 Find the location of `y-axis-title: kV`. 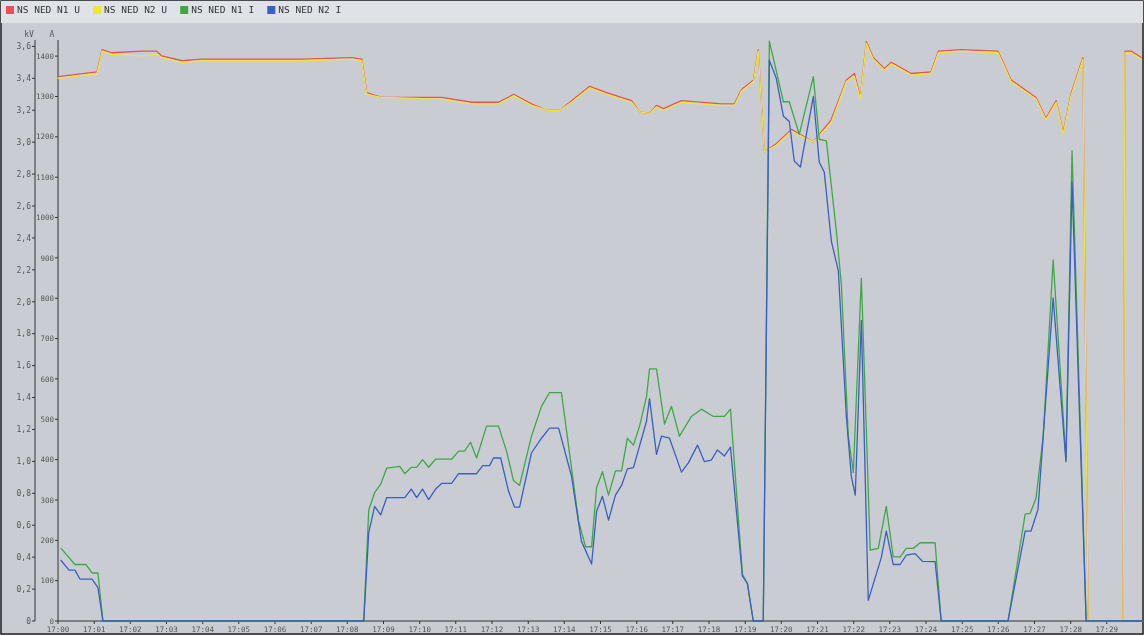

y-axis-title: kV is located at coordinates (29, 34).